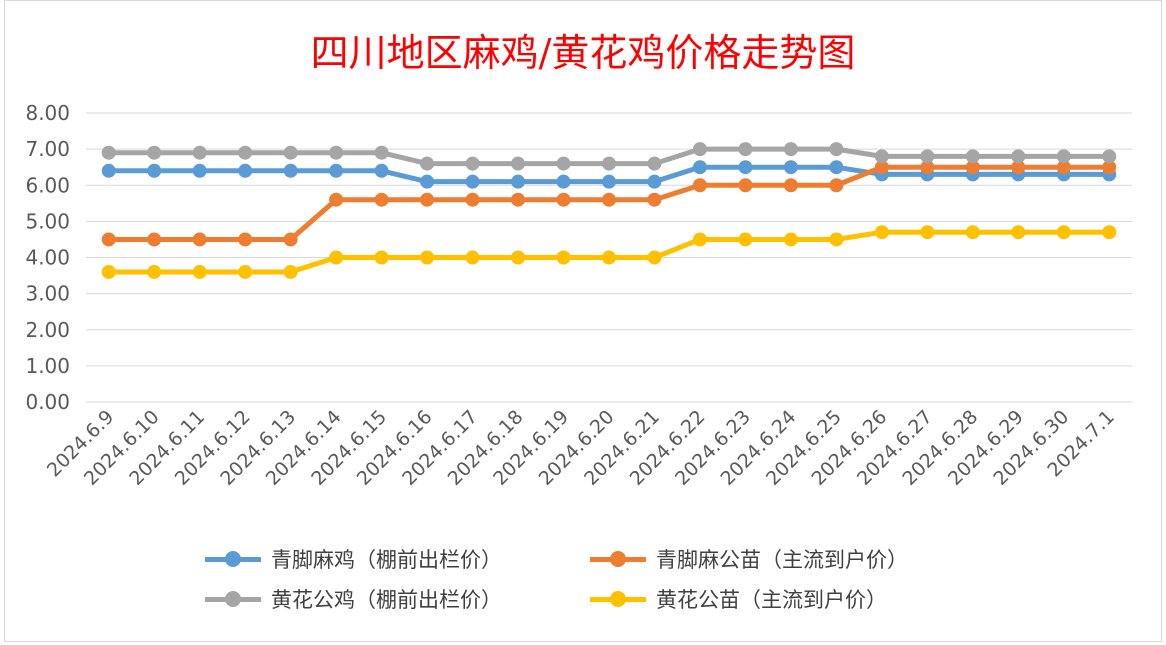 This screenshot has height=645, width=1166. I want to click on legend-label: 黄花公鸡（棚前出栏价）, so click(386, 600).